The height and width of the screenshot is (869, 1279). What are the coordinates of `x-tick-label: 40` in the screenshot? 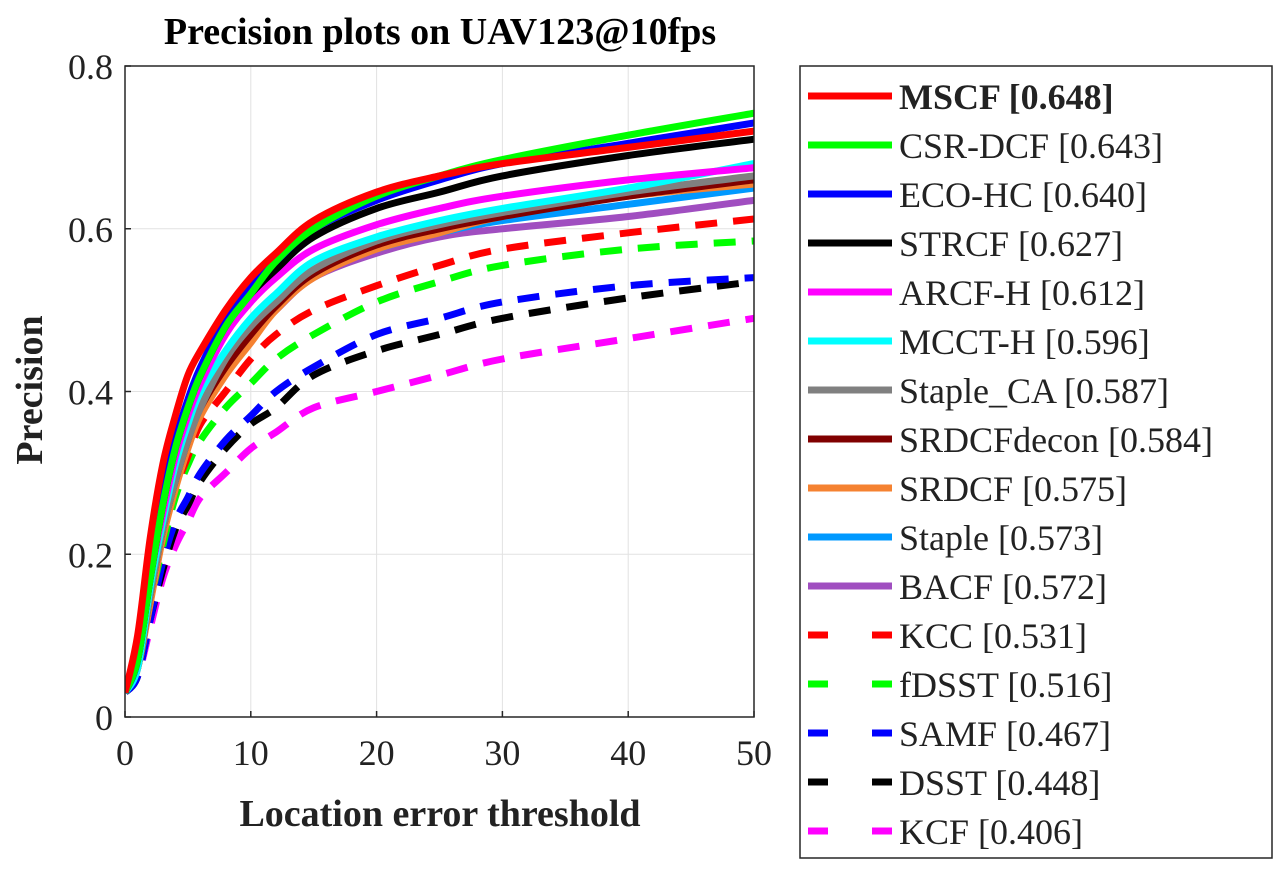 It's located at (628, 753).